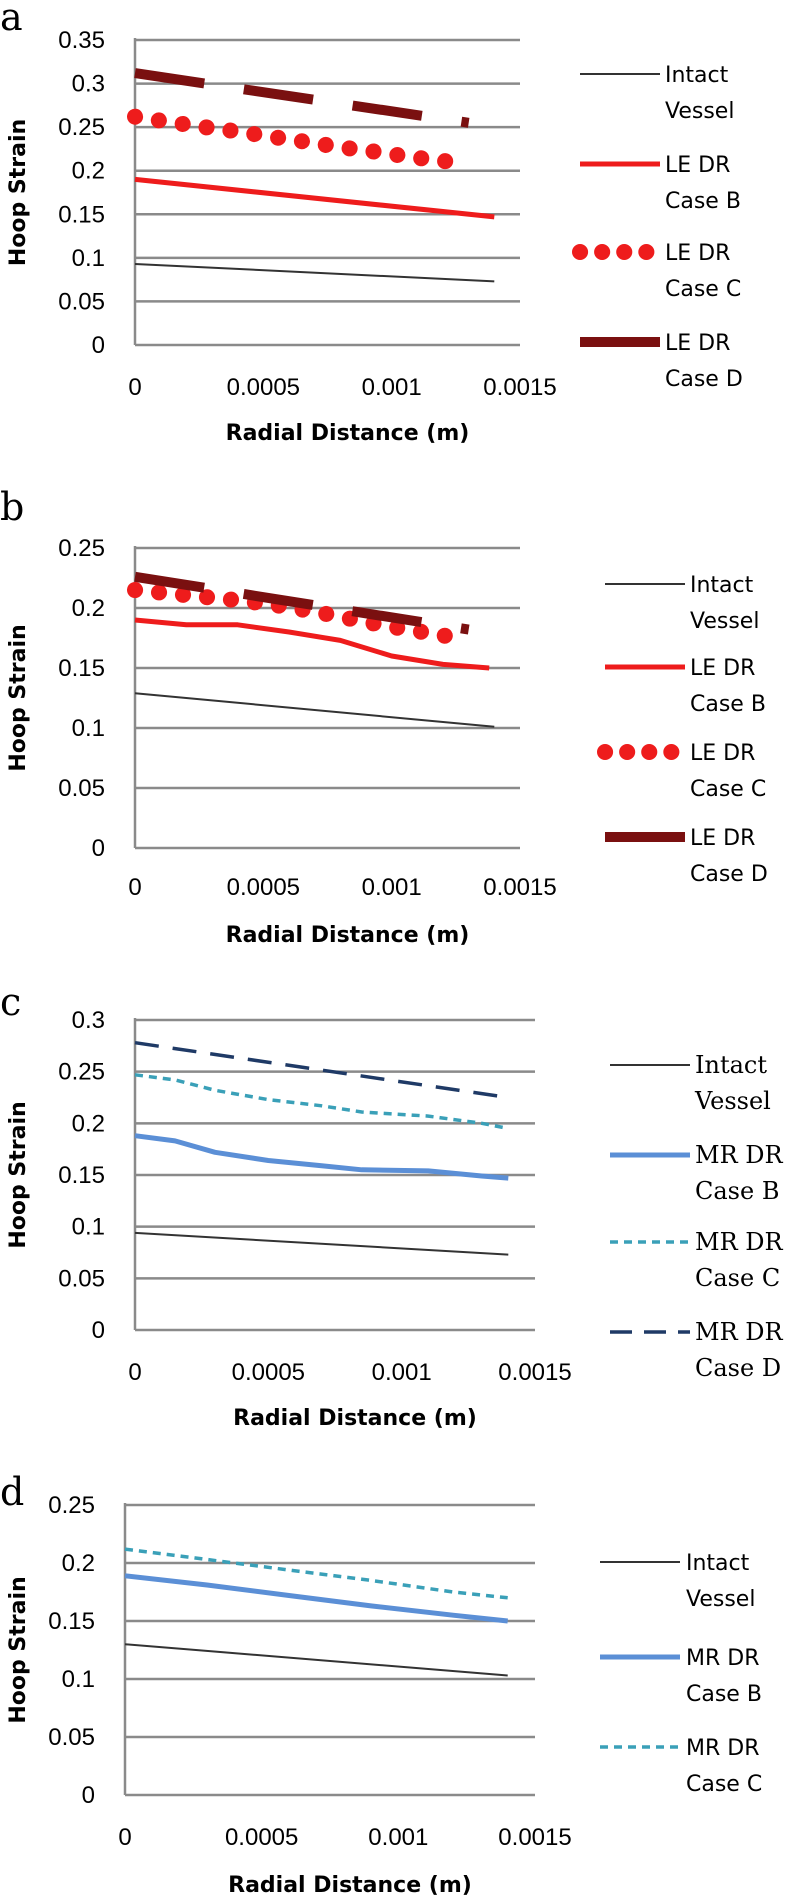 This screenshot has height=1895, width=786. Describe the element at coordinates (12, 507) in the screenshot. I see `panel-letter: b` at that location.